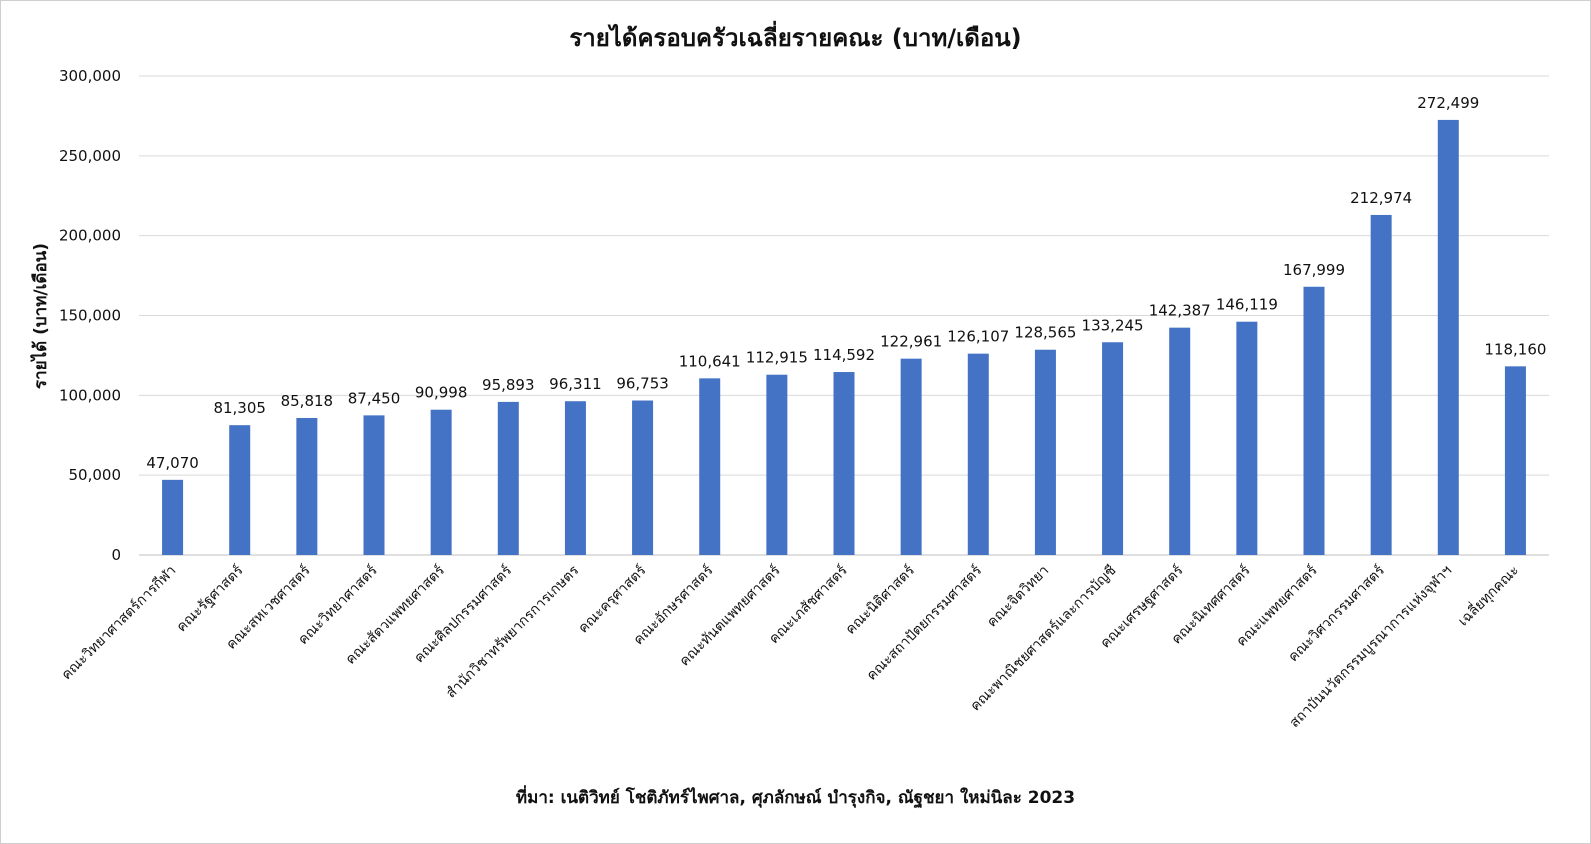 The width and height of the screenshot is (1591, 844). What do you see at coordinates (1488, 595) in the screenshot?
I see `x-category-label: เฉลี่ยทุกคณะ` at bounding box center [1488, 595].